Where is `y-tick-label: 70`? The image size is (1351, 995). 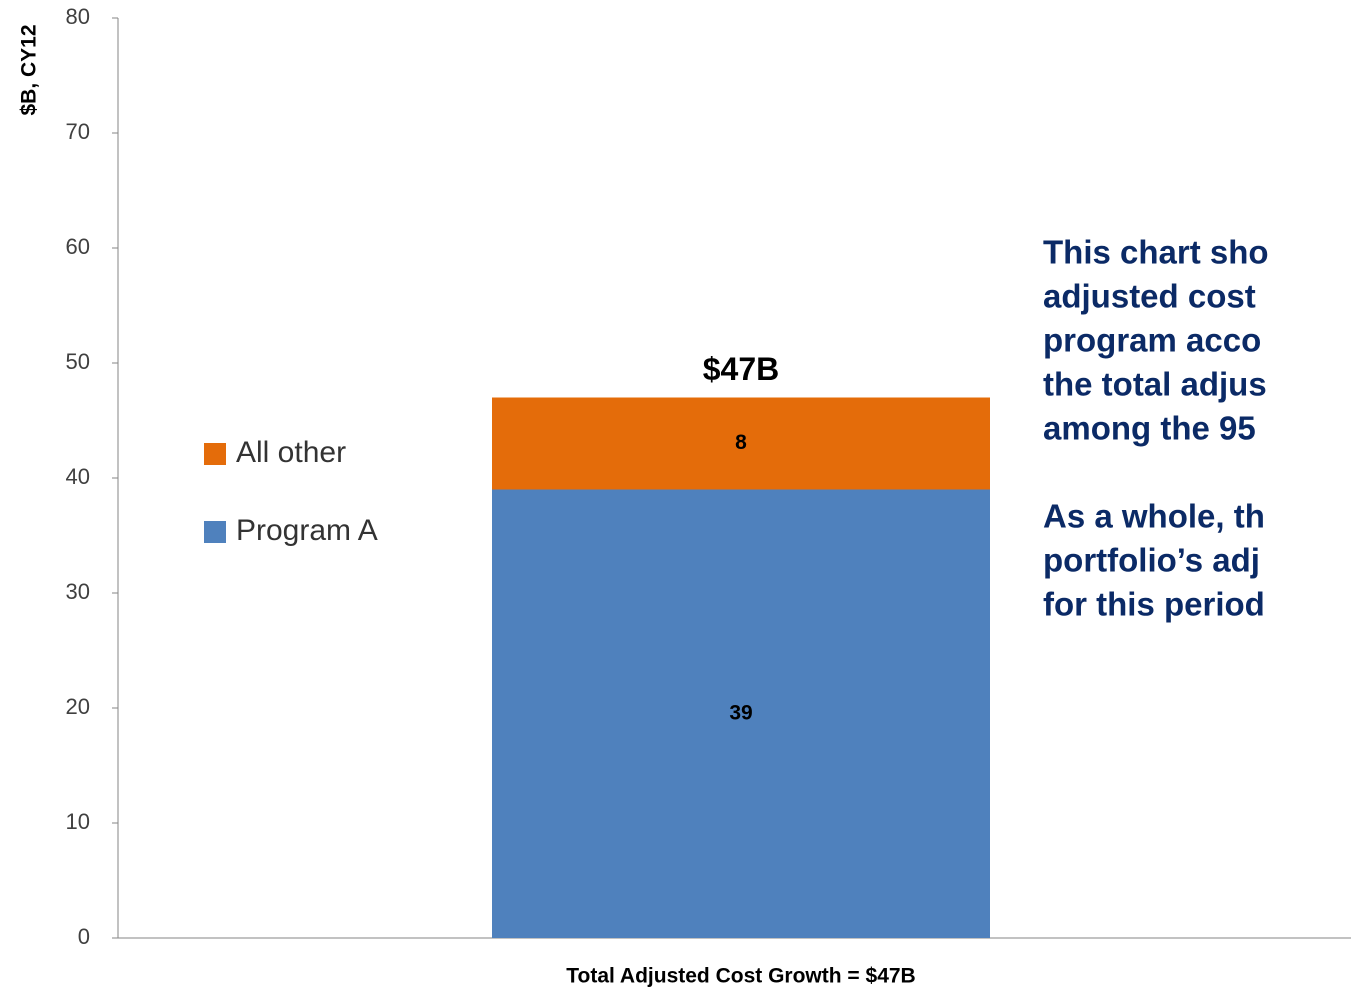 y-tick-label: 70 is located at coordinates (78, 131).